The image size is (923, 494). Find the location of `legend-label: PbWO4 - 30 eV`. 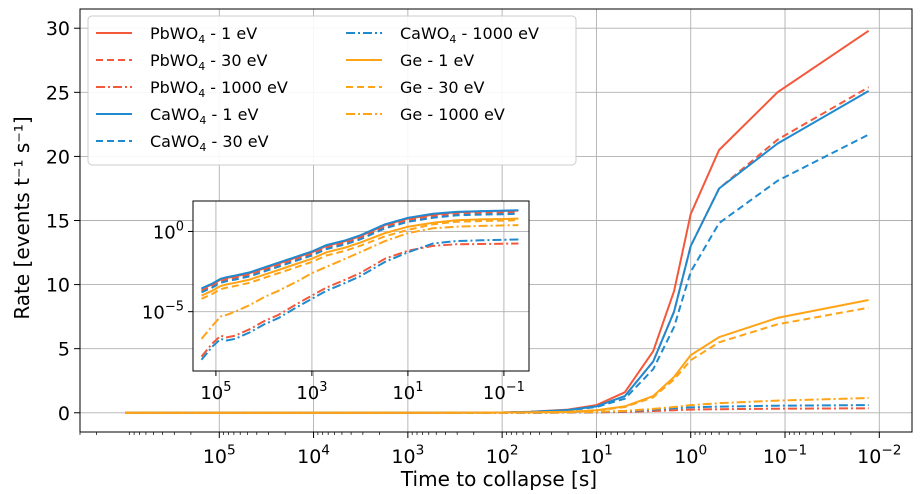

legend-label: PbWO4 - 30 eV is located at coordinates (208, 62).